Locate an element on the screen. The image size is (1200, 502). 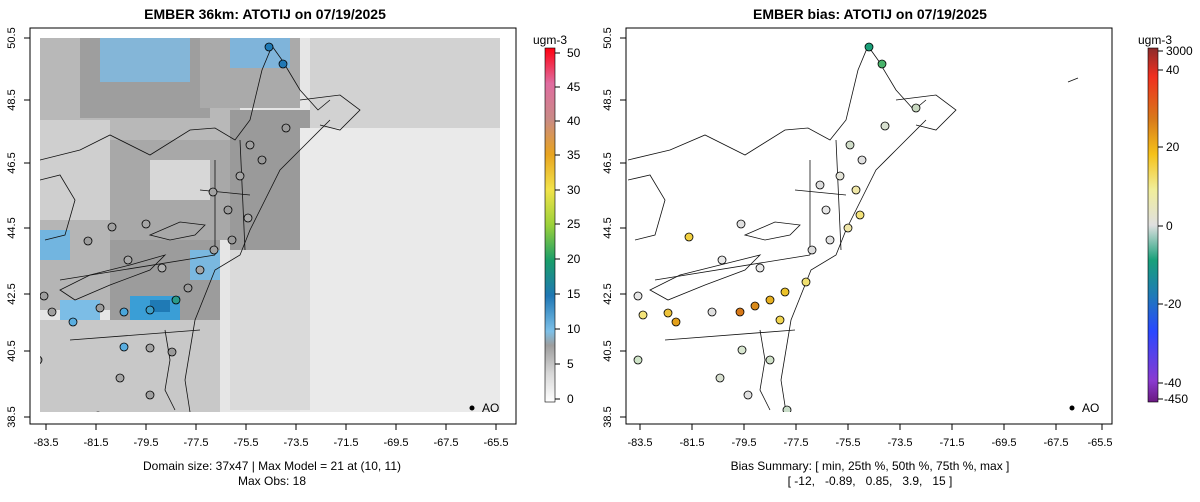
colorbar-label: 20 is located at coordinates (1173, 147).